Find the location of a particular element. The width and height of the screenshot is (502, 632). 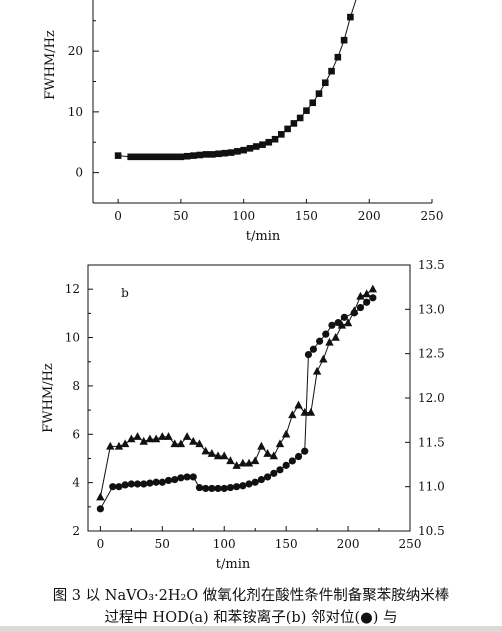

panel-a-x-tick-label: 150 is located at coordinates (306, 216).